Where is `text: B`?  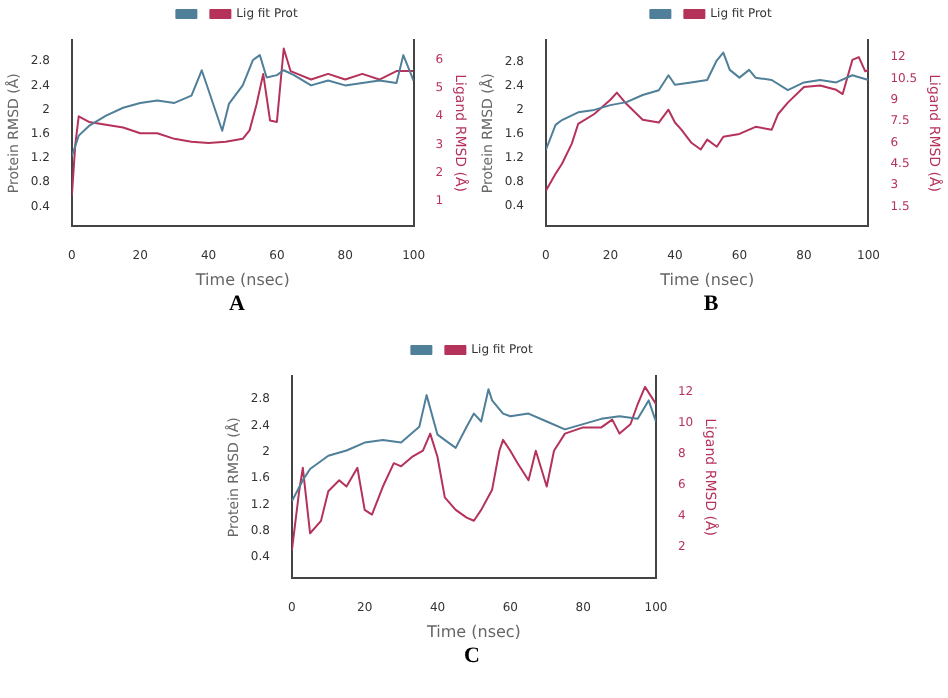
text: B is located at coordinates (711, 304).